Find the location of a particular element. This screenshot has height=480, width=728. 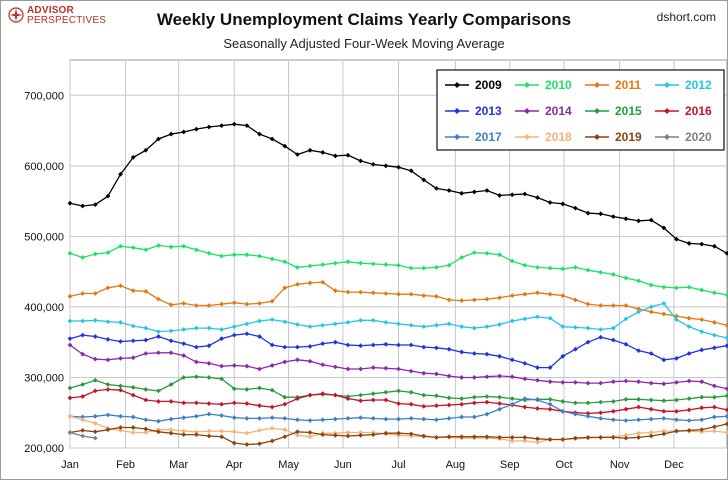

series-2020 is located at coordinates (82, 435).